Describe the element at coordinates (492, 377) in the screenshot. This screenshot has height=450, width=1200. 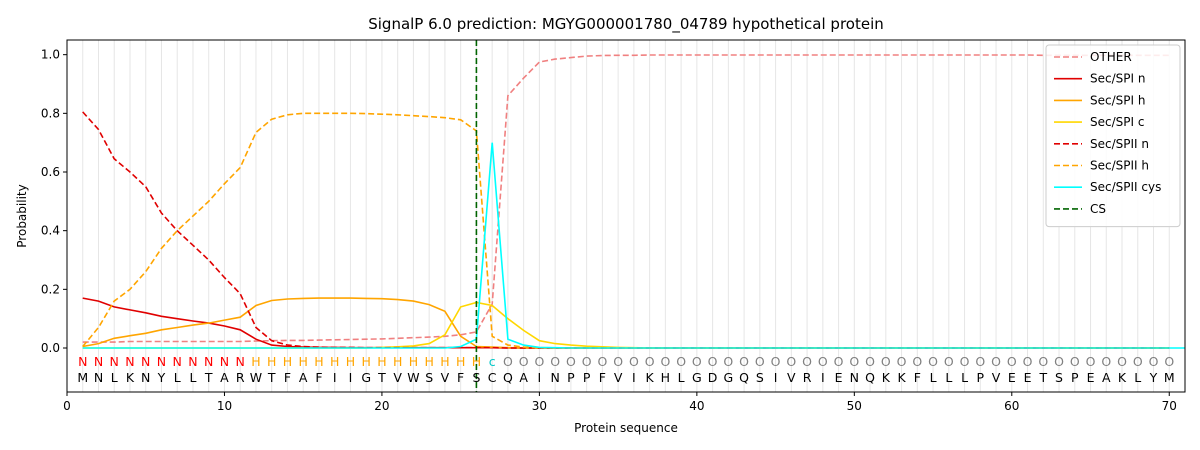
I see `sequence-residue: C` at that location.